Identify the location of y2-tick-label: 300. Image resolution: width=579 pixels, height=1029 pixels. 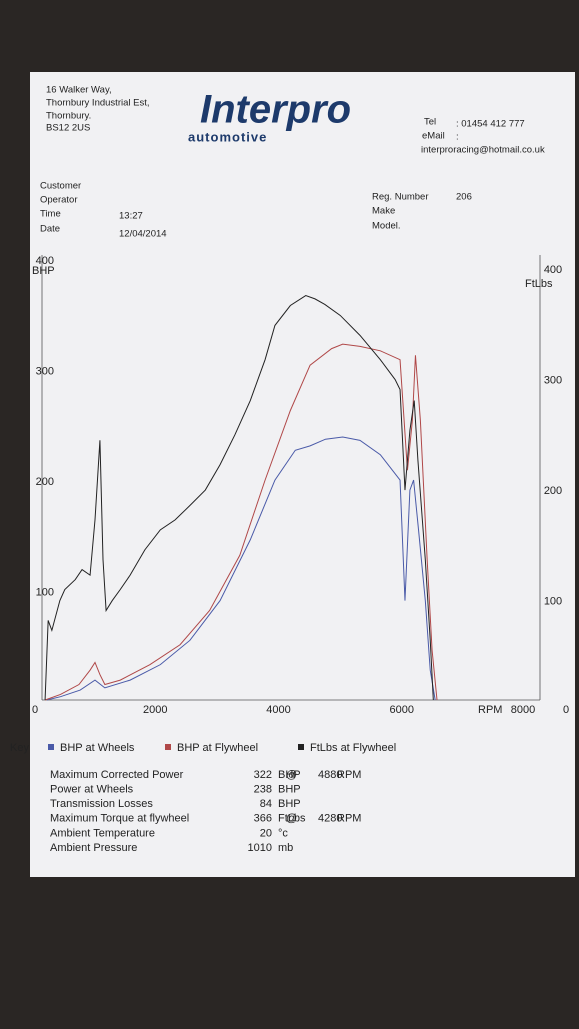
(553, 380).